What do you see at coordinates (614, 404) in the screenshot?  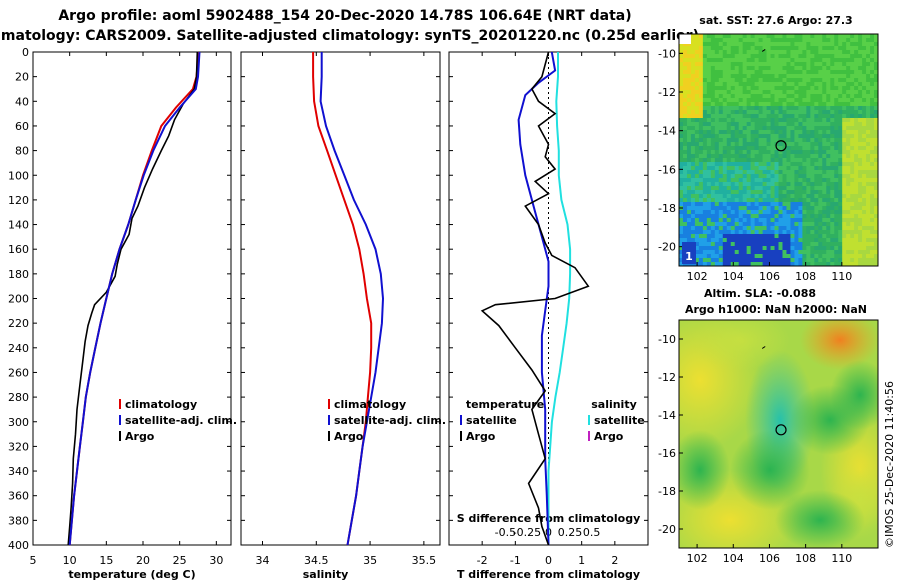 I see `difference-legend-salinity-title: salinity` at bounding box center [614, 404].